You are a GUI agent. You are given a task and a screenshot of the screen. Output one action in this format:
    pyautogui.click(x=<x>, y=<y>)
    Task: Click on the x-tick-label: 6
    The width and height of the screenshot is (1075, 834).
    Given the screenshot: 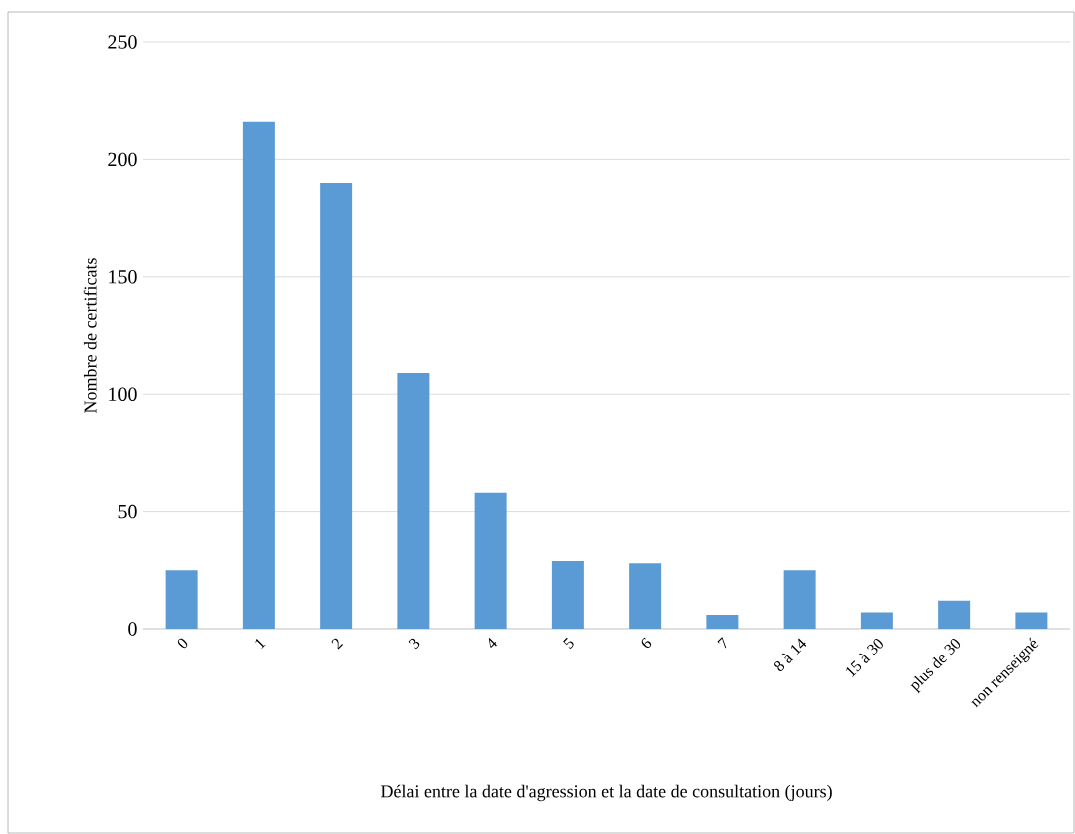 What is the action you would take?
    pyautogui.click(x=646, y=643)
    